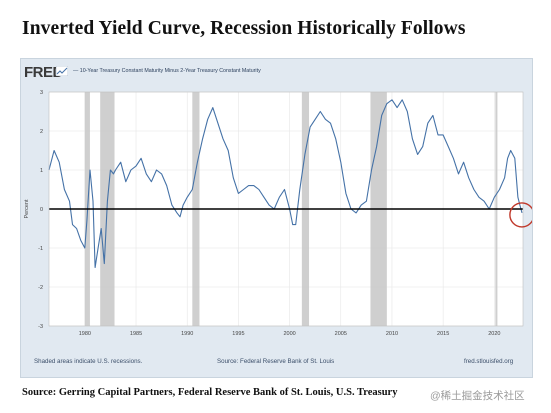  I want to click on y-tick-label: -3, so click(40, 327).